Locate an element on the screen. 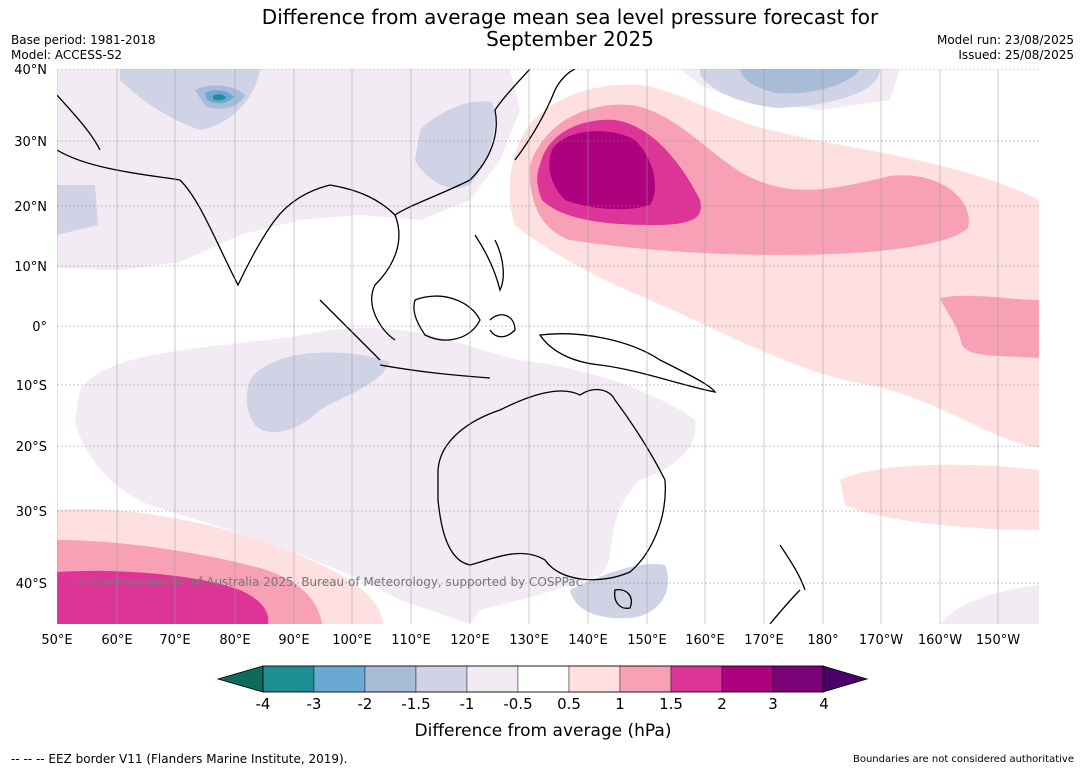 This screenshot has width=1085, height=770. lat-label: 20°S is located at coordinates (31, 447).